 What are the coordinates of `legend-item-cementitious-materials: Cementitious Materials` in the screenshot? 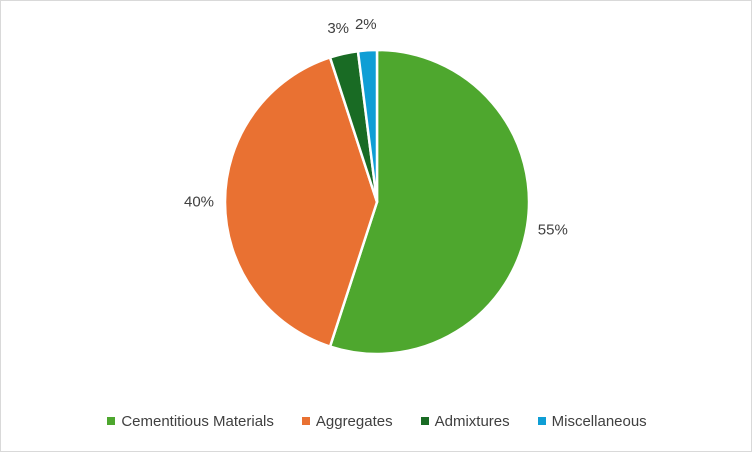 It's located at (190, 421).